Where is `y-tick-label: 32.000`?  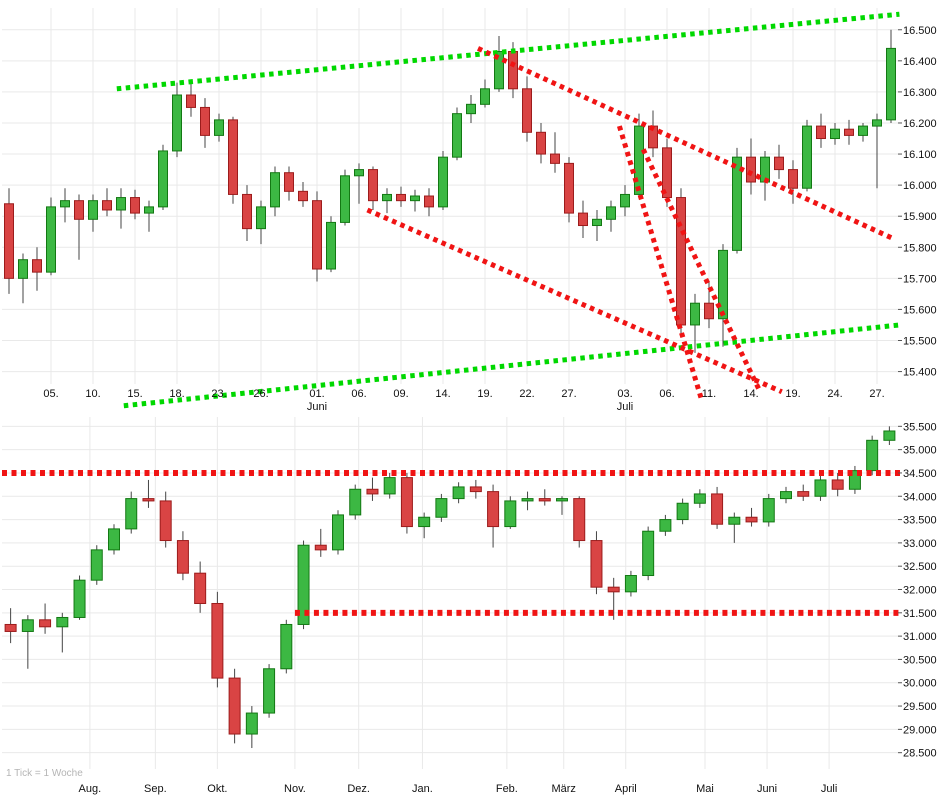 y-tick-label: 32.000 is located at coordinates (920, 591).